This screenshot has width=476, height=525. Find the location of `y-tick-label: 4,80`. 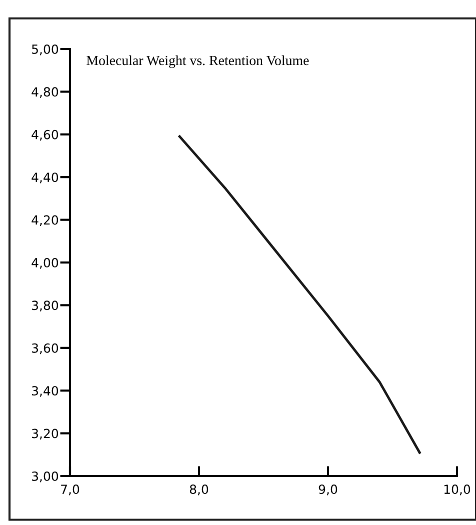

y-tick-label: 4,80 is located at coordinates (45, 92).